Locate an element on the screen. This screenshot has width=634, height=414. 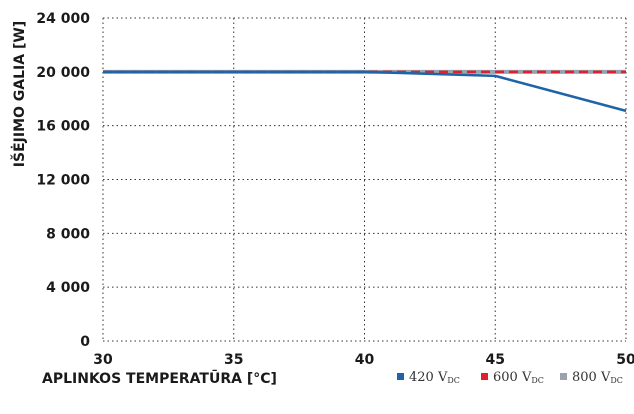
series-line-420v is located at coordinates (365, 91).